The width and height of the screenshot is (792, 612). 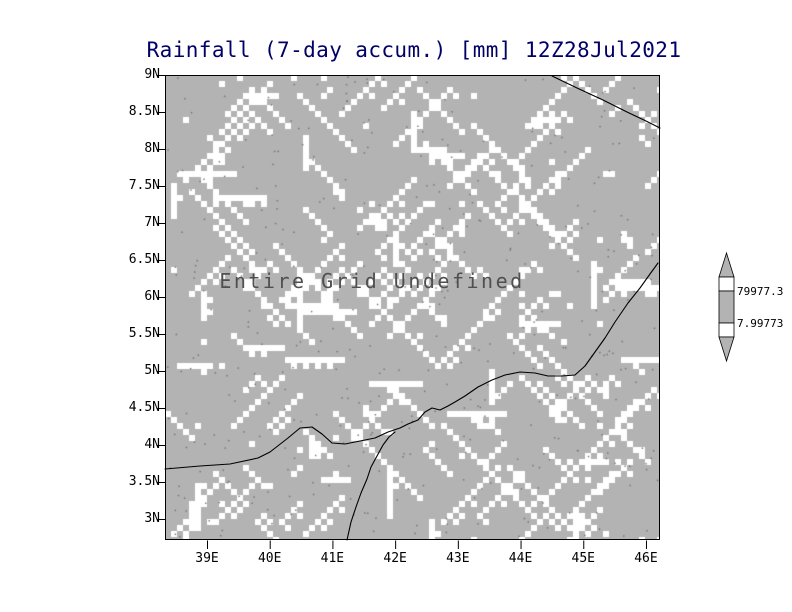 I want to click on y-axis-label: 7.5N, so click(x=144, y=185).